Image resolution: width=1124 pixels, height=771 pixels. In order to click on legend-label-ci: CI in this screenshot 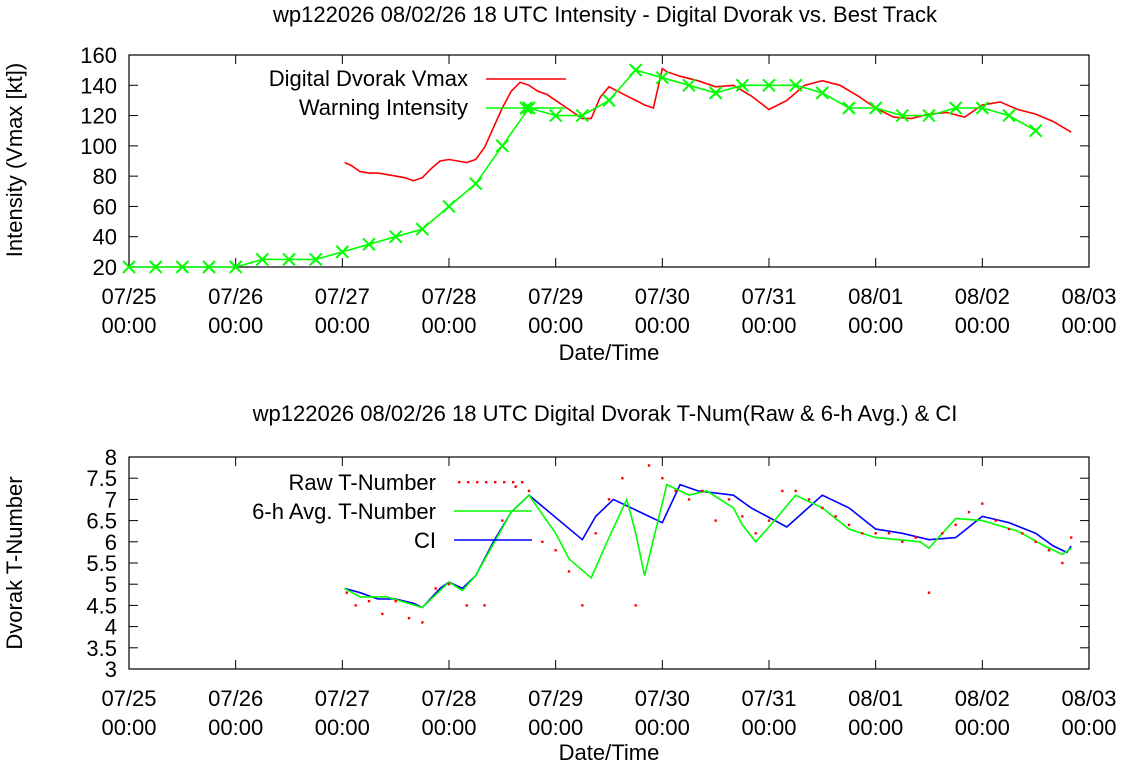, I will do `click(425, 540)`.